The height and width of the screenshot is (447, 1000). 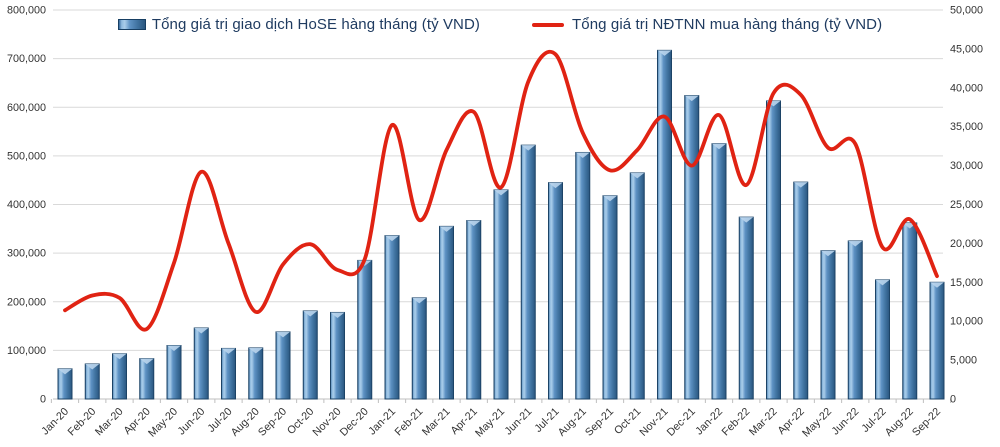 I want to click on x-axis-label: Aug-20, so click(x=245, y=422).